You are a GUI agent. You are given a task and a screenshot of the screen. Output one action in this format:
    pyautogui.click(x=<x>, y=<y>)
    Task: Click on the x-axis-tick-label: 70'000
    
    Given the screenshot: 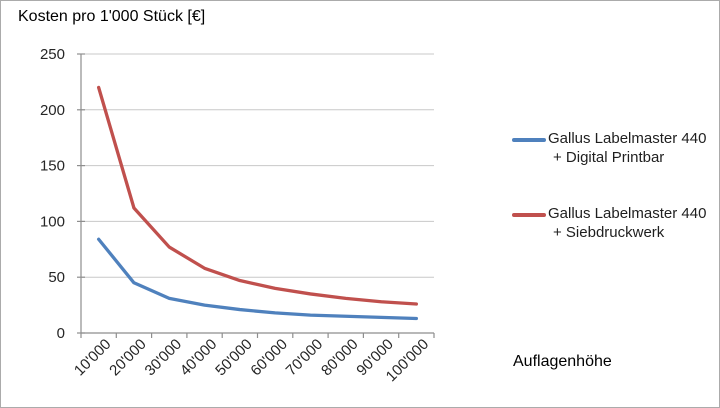 What is the action you would take?
    pyautogui.click(x=305, y=358)
    